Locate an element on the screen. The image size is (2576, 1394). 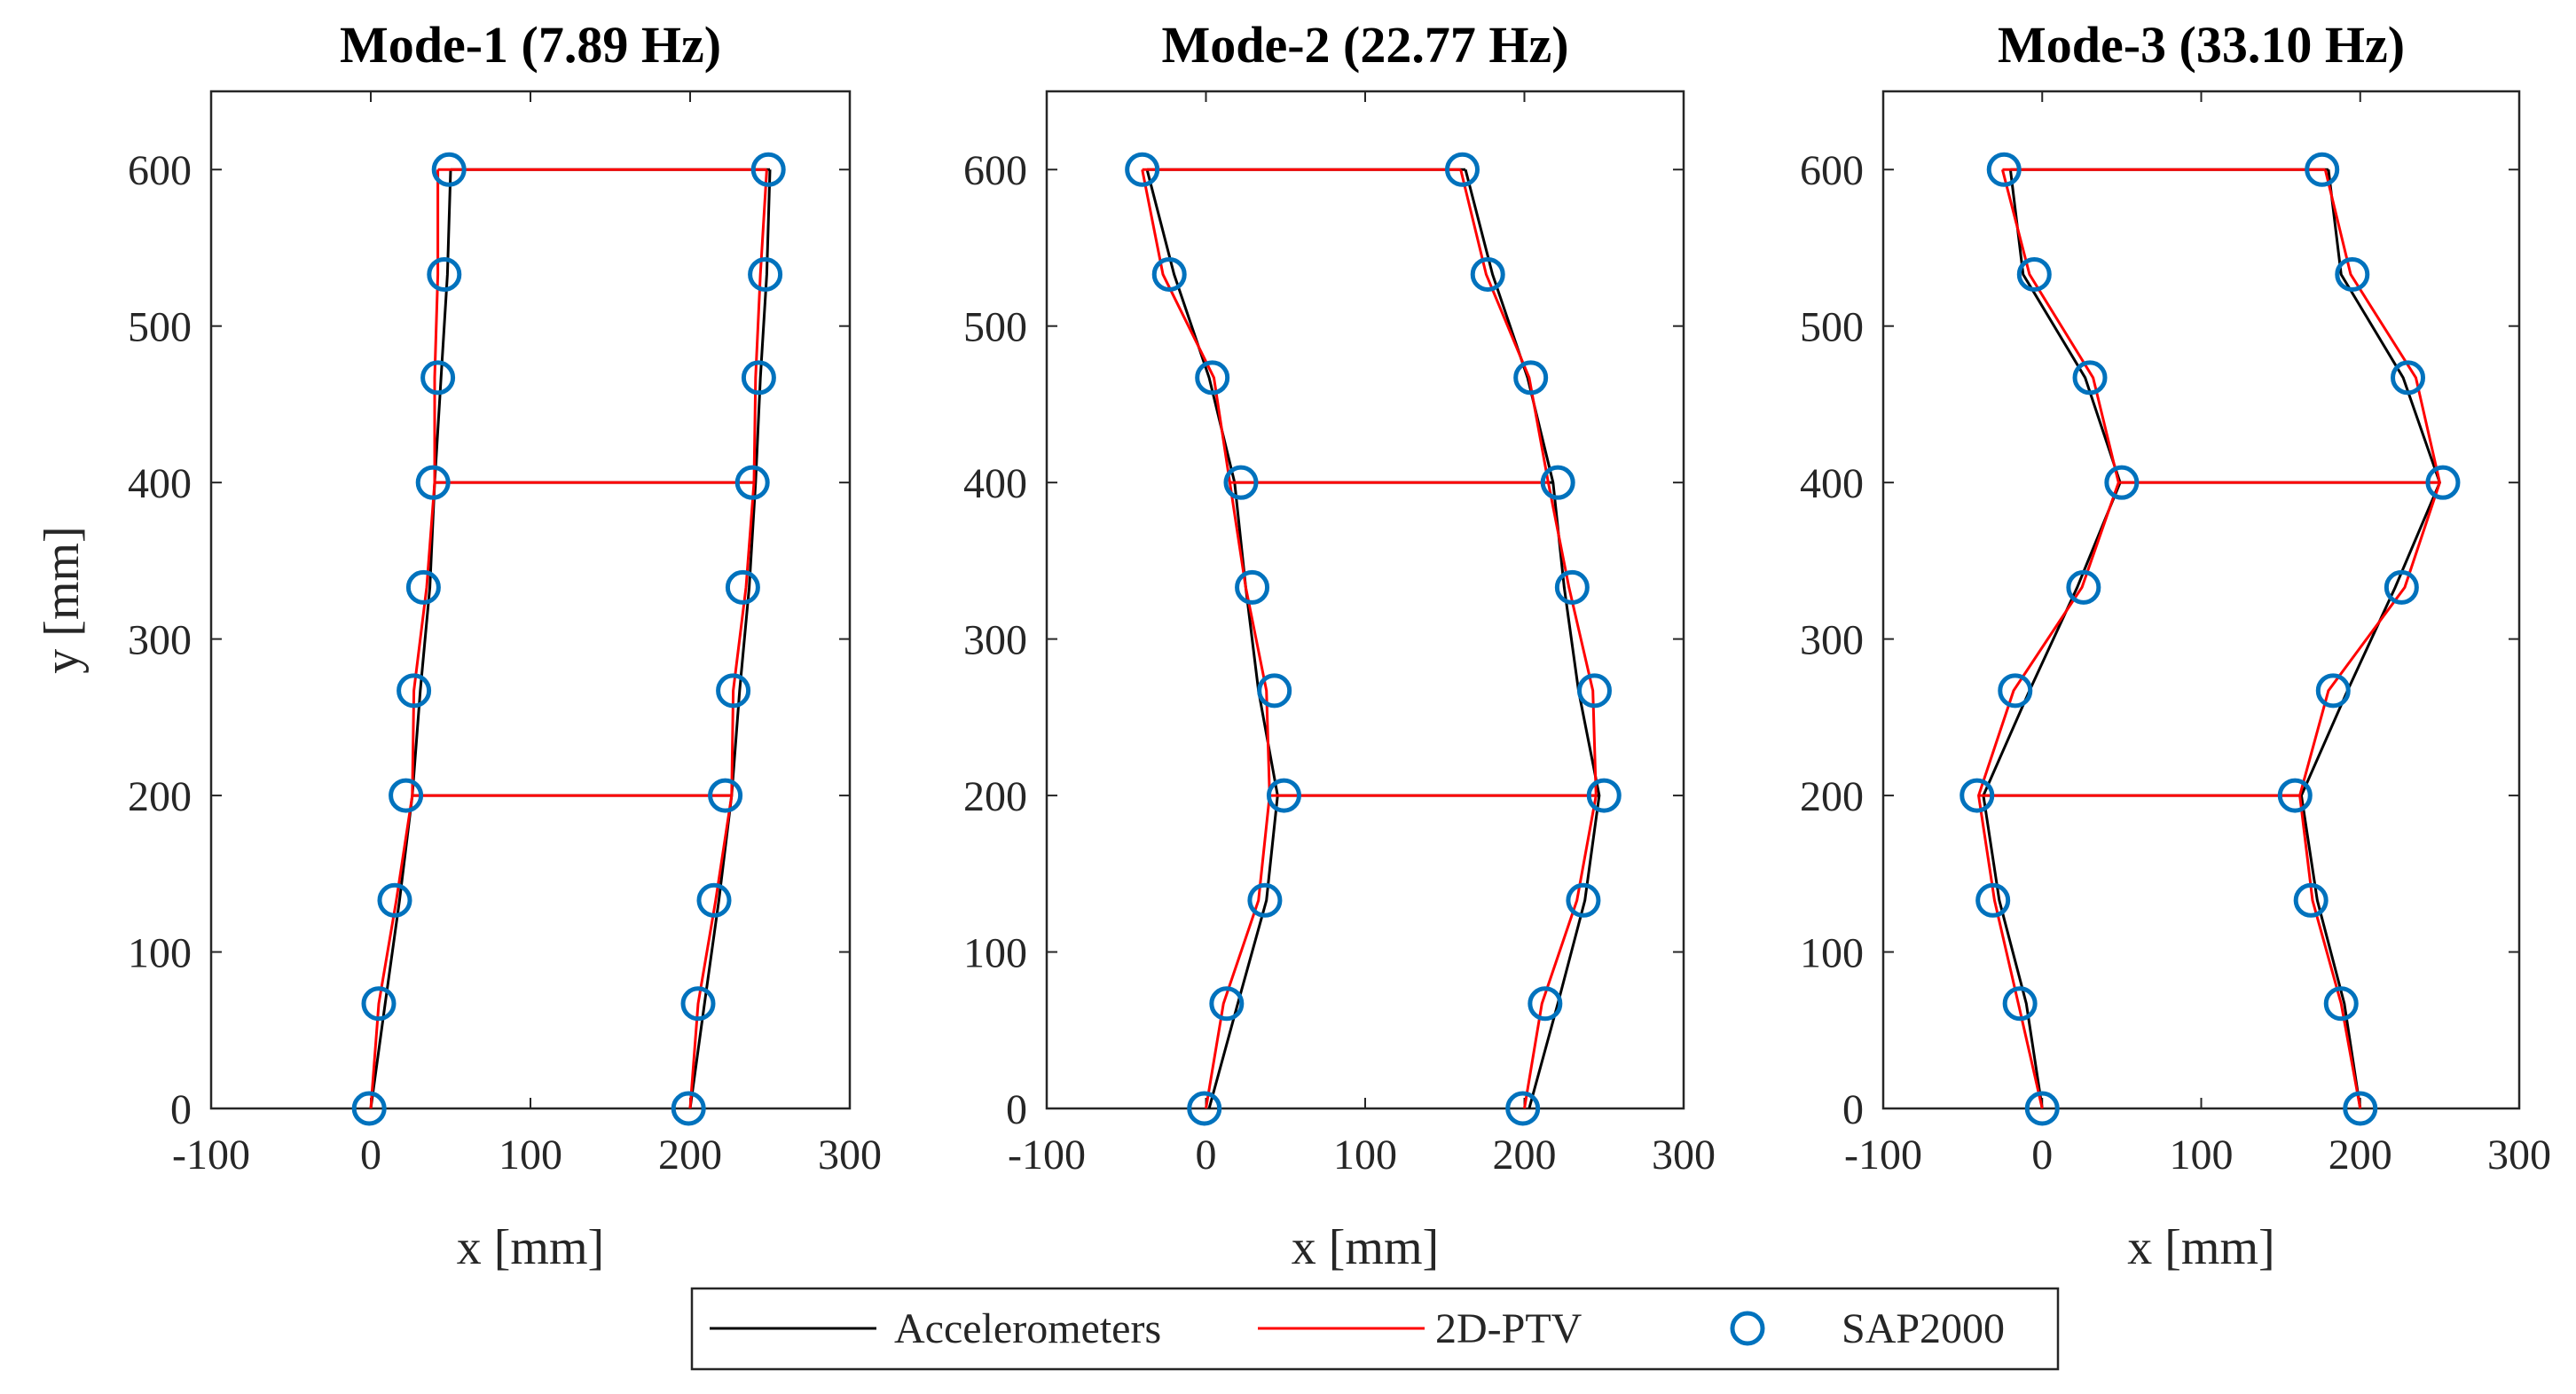
x-tick-label: 100 is located at coordinates (530, 1155).